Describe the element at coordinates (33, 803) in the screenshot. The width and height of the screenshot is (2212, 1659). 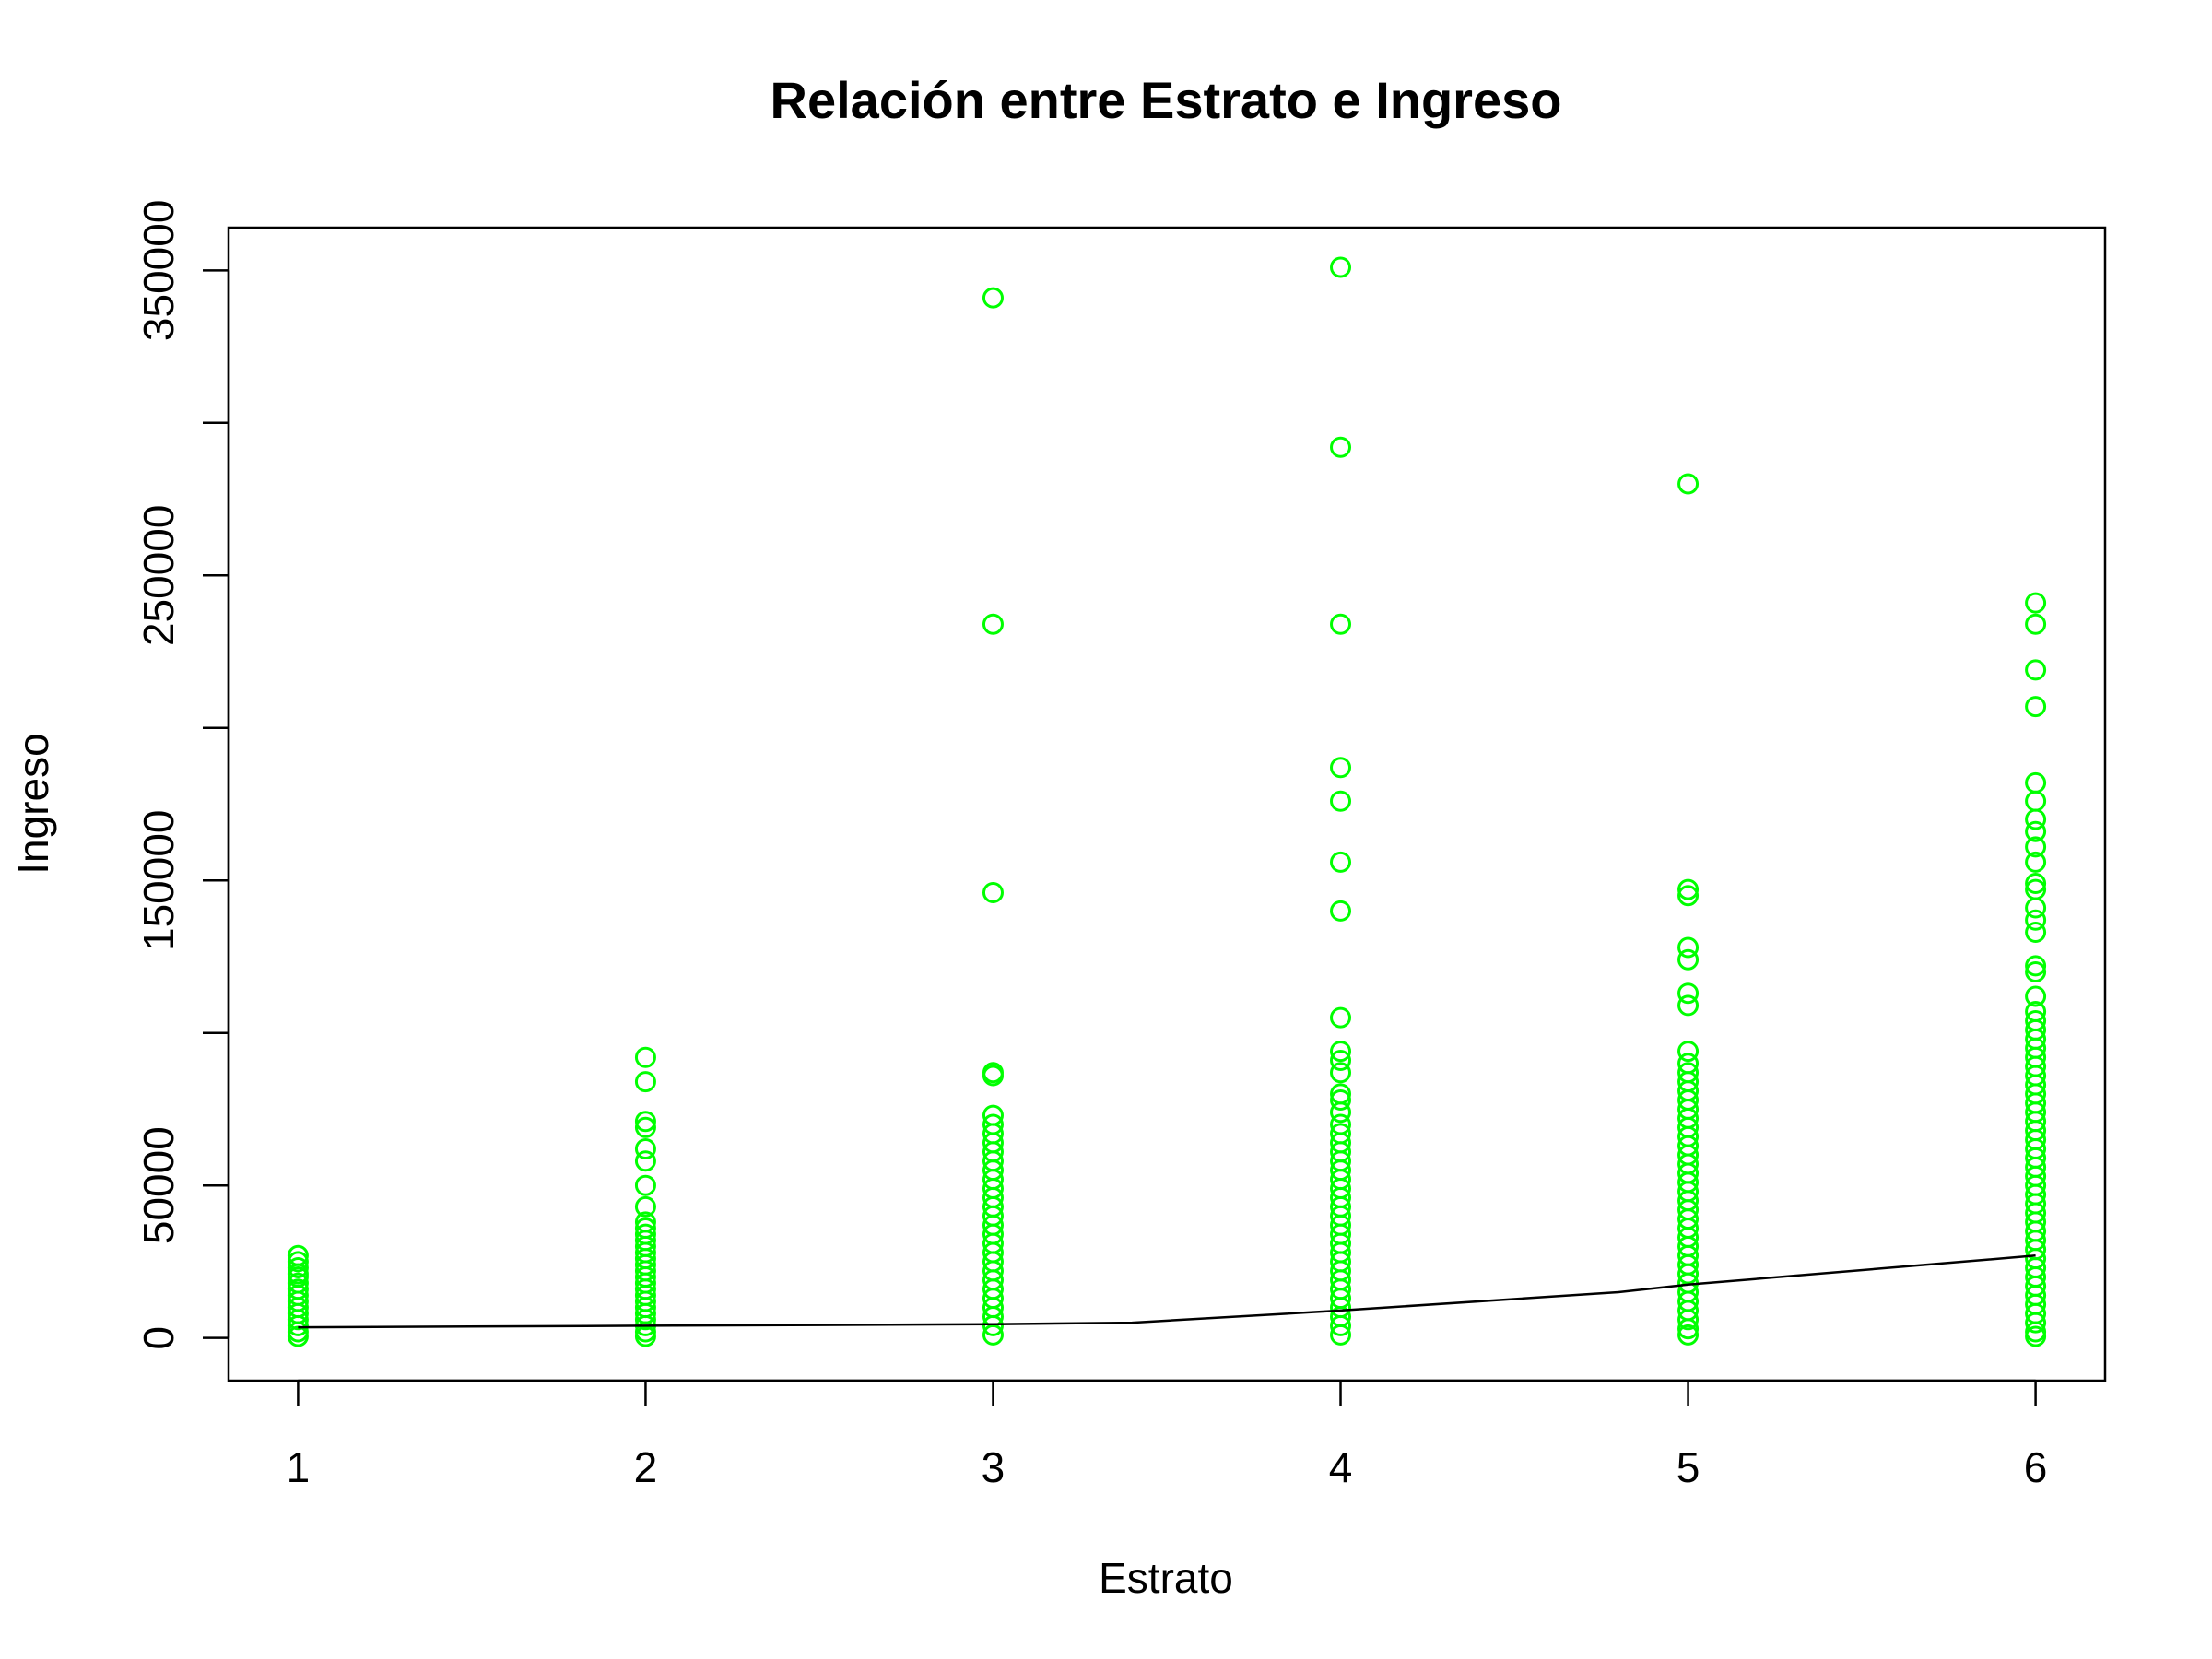
I see `y-axis-label: Ingreso` at that location.